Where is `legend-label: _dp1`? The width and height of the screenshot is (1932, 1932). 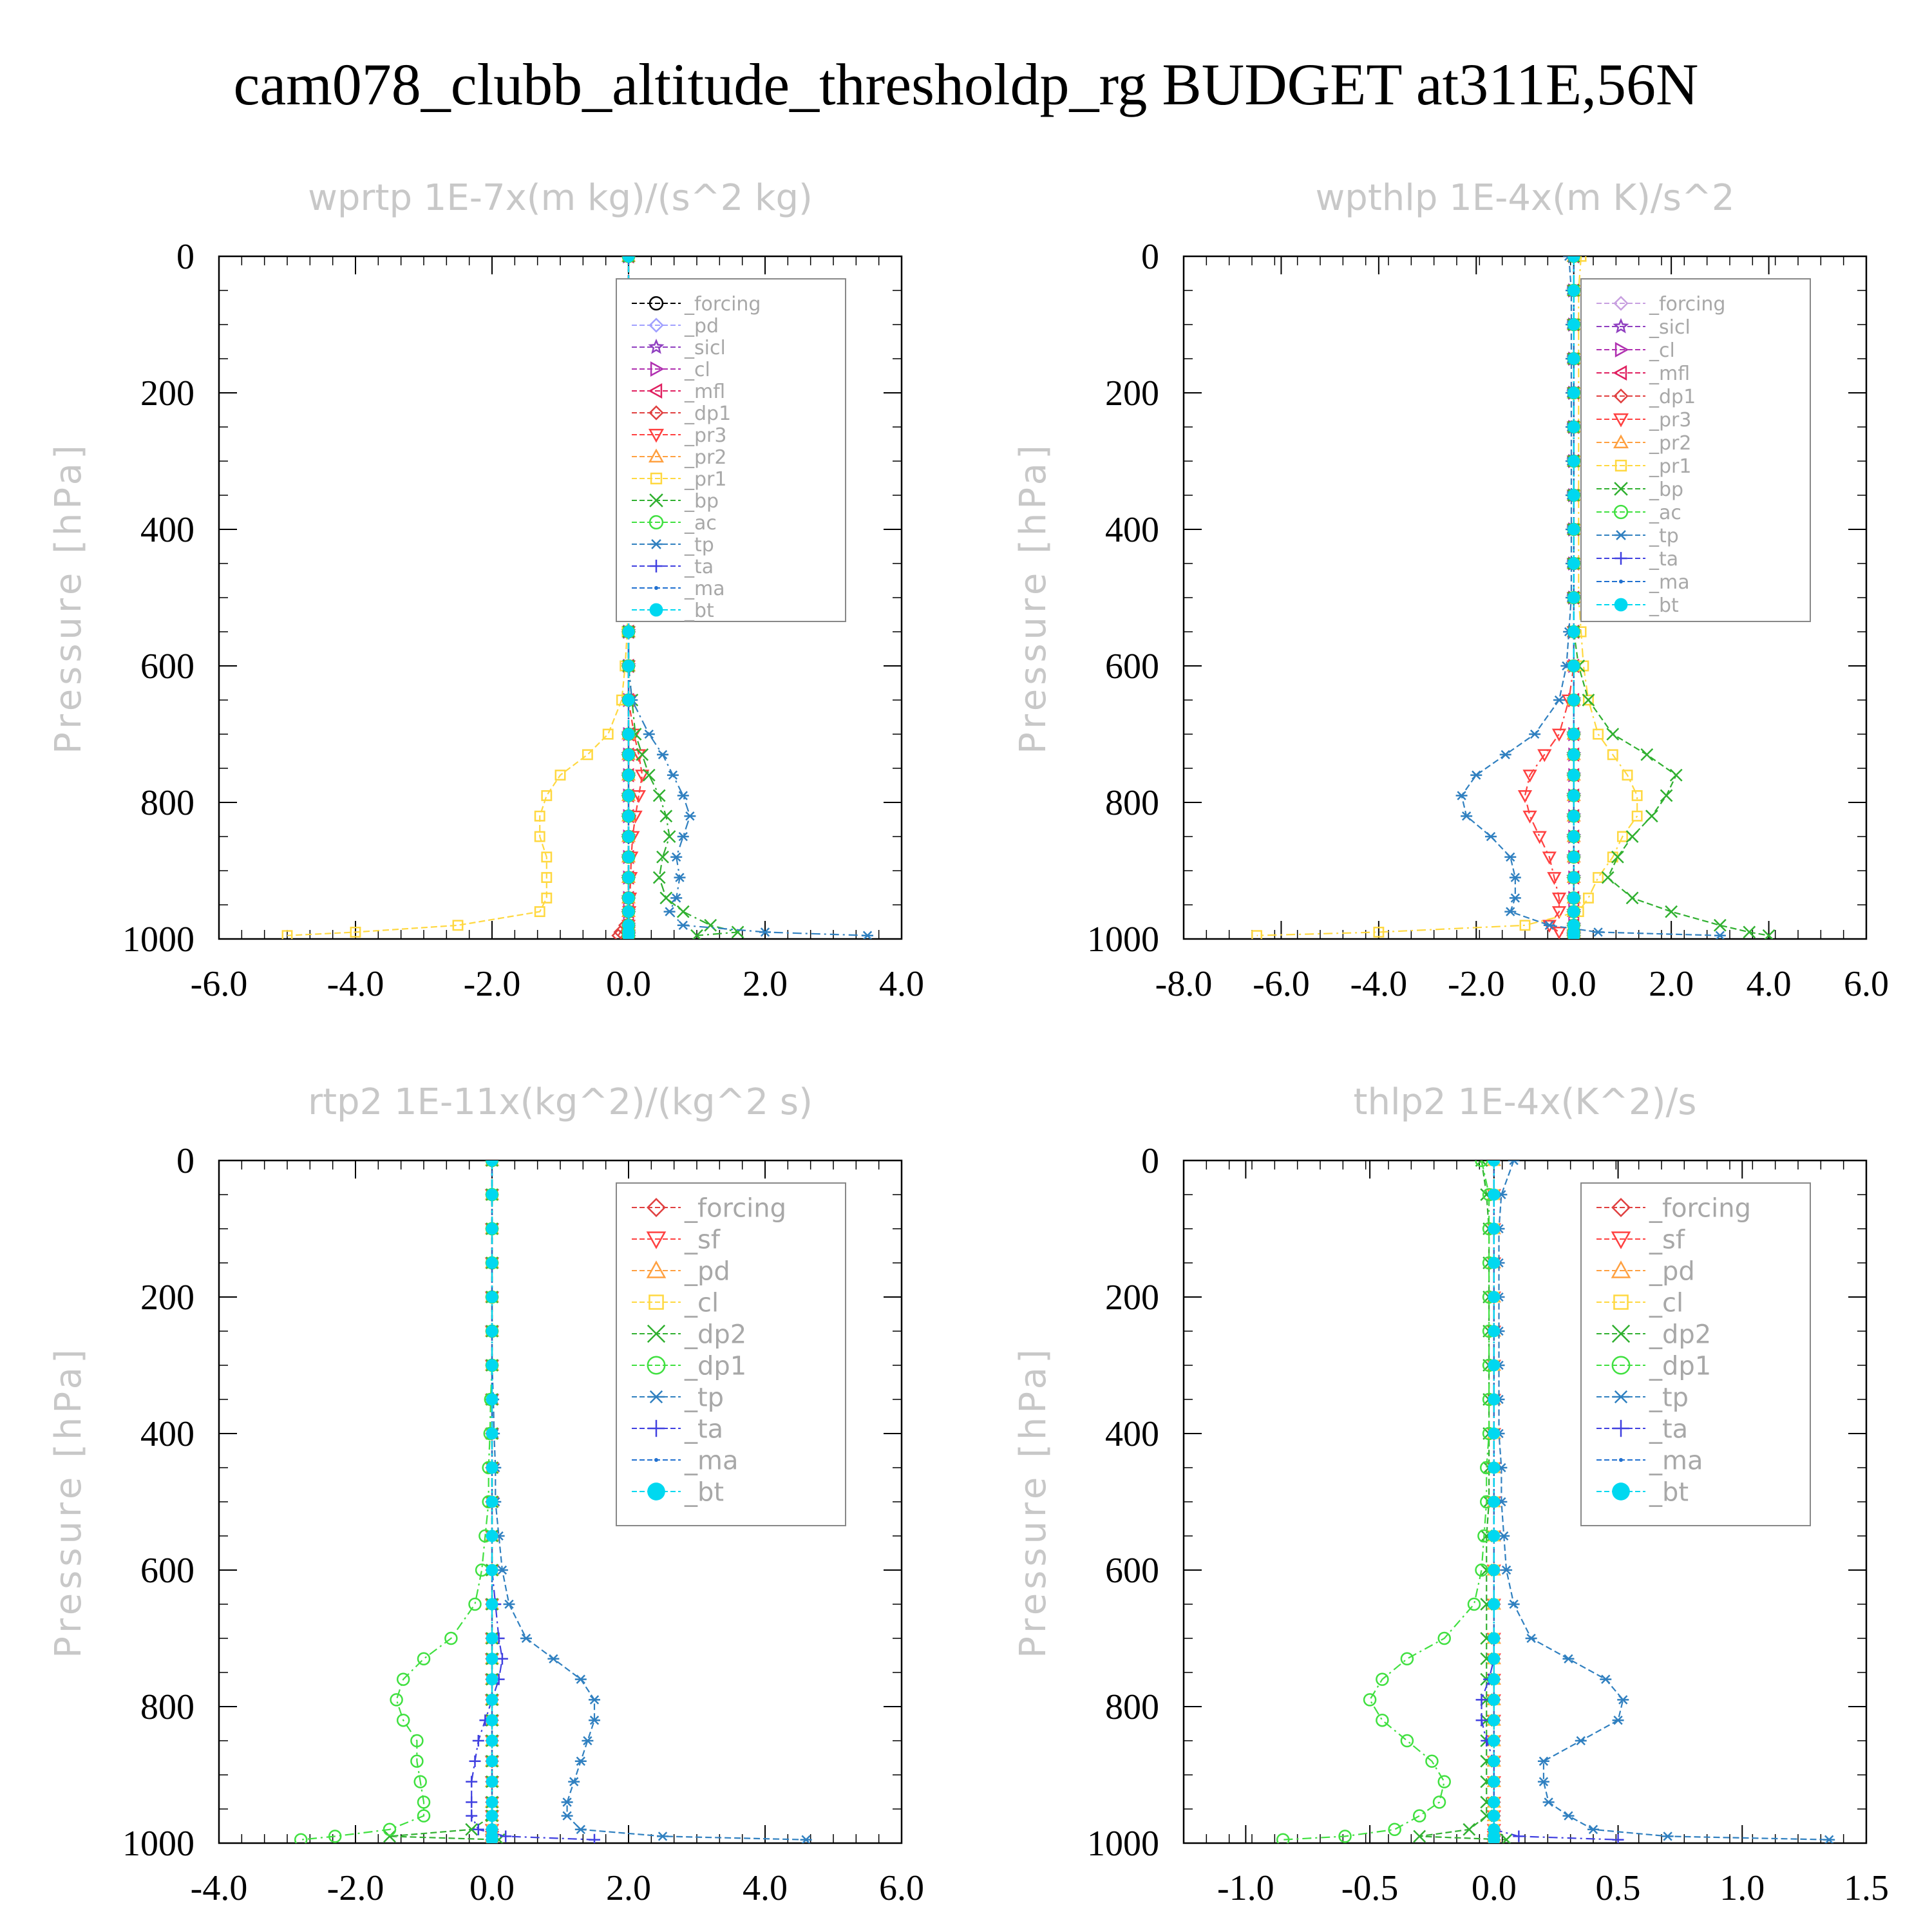
legend-label: _dp1 is located at coordinates (708, 414).